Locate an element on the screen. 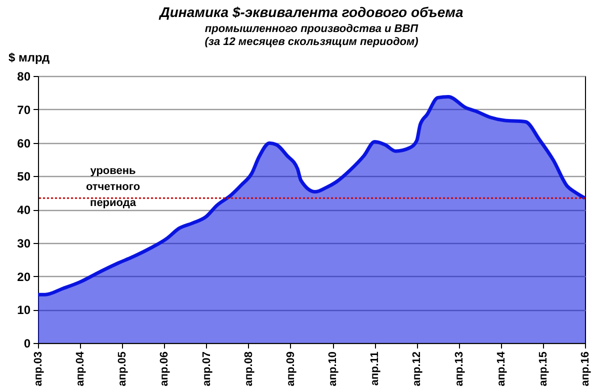  x-tick-label: апр.11 is located at coordinates (375, 369).